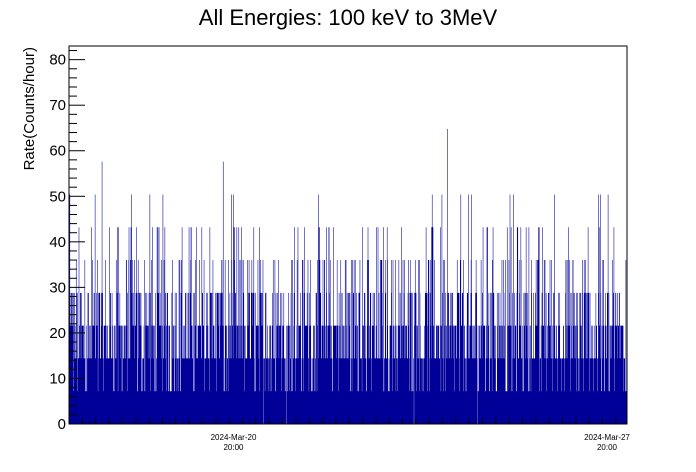  What do you see at coordinates (607, 437) in the screenshot?
I see `x-tick-date: 2024-Mar-27` at bounding box center [607, 437].